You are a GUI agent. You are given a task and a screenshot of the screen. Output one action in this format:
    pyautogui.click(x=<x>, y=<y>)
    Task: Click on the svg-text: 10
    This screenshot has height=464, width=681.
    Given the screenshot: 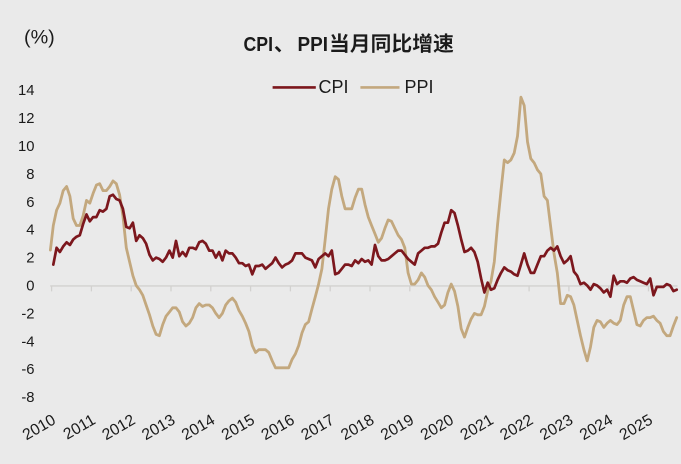 What is the action you would take?
    pyautogui.click(x=26, y=147)
    